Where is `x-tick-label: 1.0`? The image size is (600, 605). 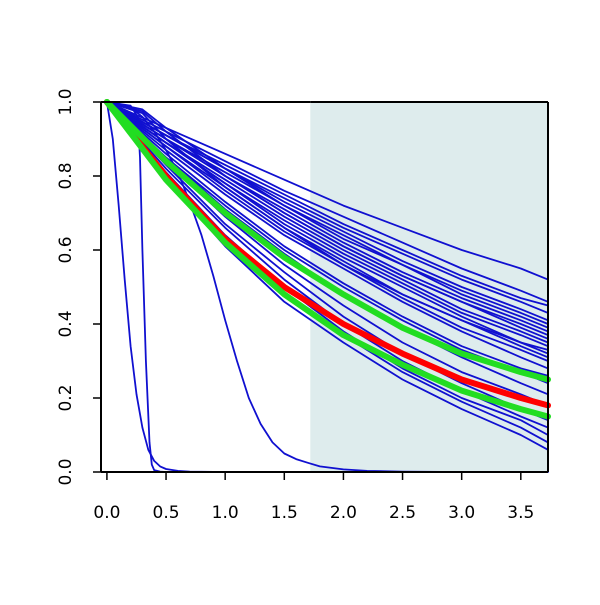
x-tick-label: 1.0 is located at coordinates (225, 513).